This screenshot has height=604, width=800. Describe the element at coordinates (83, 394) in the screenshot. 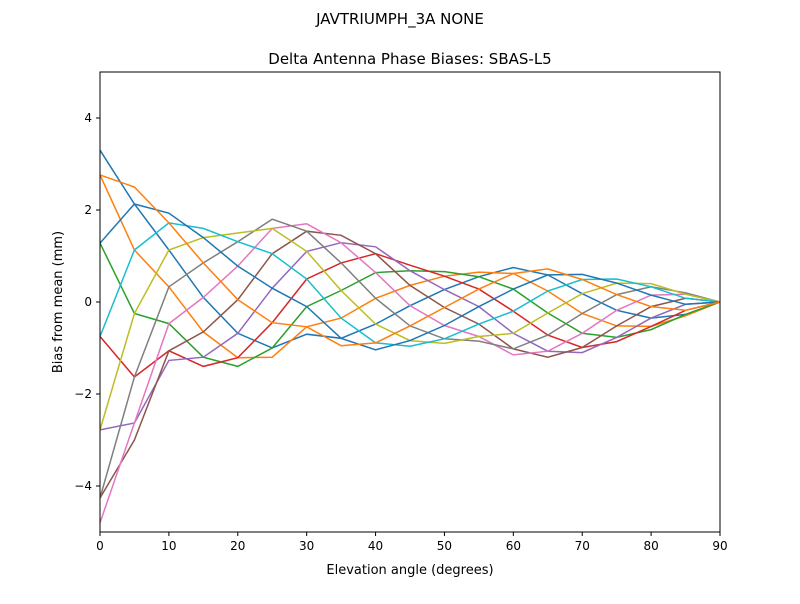

I see `y-tick-label: −2` at that location.